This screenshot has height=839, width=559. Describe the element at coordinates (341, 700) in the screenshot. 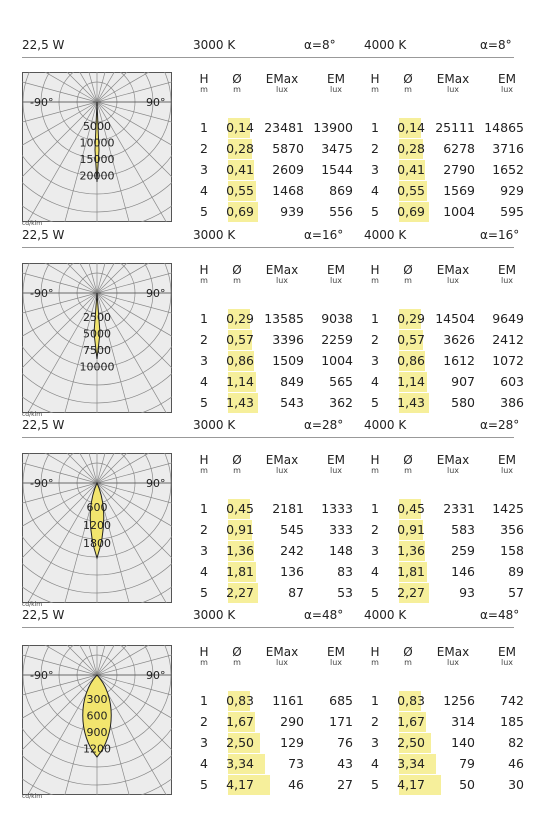

I see `table-cell-em: 685` at that location.